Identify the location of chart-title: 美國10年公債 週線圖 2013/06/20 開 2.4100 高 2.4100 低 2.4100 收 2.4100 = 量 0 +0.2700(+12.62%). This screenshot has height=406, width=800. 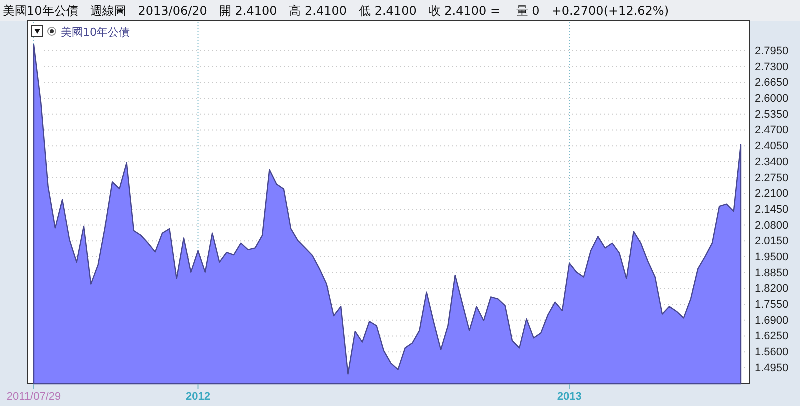
(336, 11).